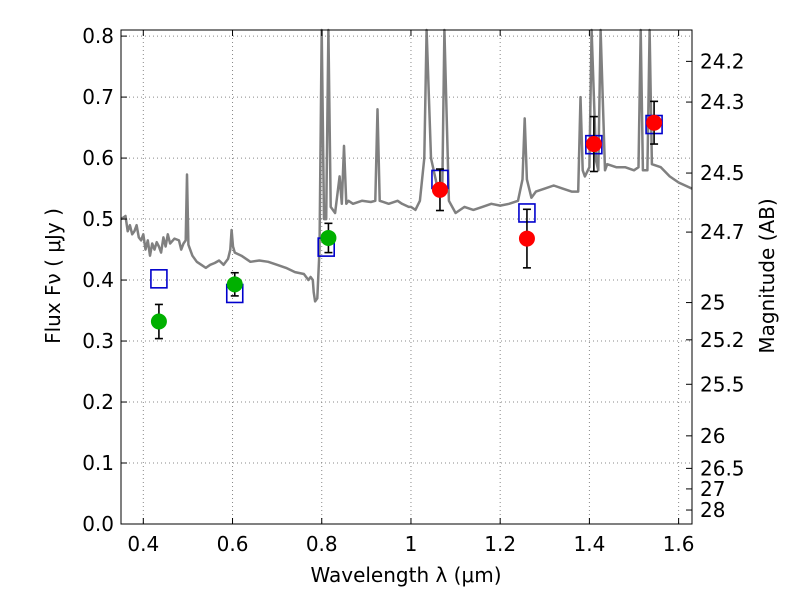 The width and height of the screenshot is (800, 600). Describe the element at coordinates (98, 463) in the screenshot. I see `y-tick-label: 0.1` at that location.